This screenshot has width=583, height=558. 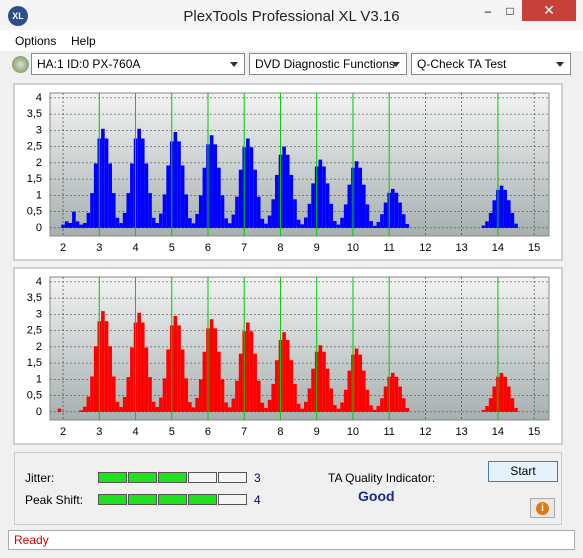 I want to click on drive-select: HA:1 ID:0 PX-760A, so click(x=138, y=64).